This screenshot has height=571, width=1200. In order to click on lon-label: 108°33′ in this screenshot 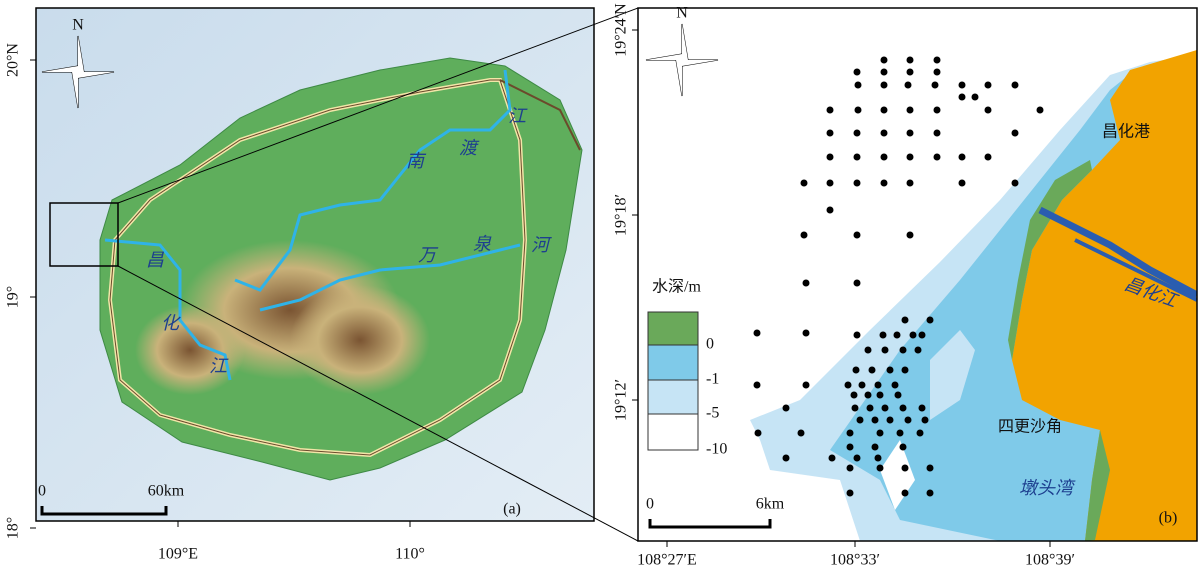, I will do `click(855, 560)`.